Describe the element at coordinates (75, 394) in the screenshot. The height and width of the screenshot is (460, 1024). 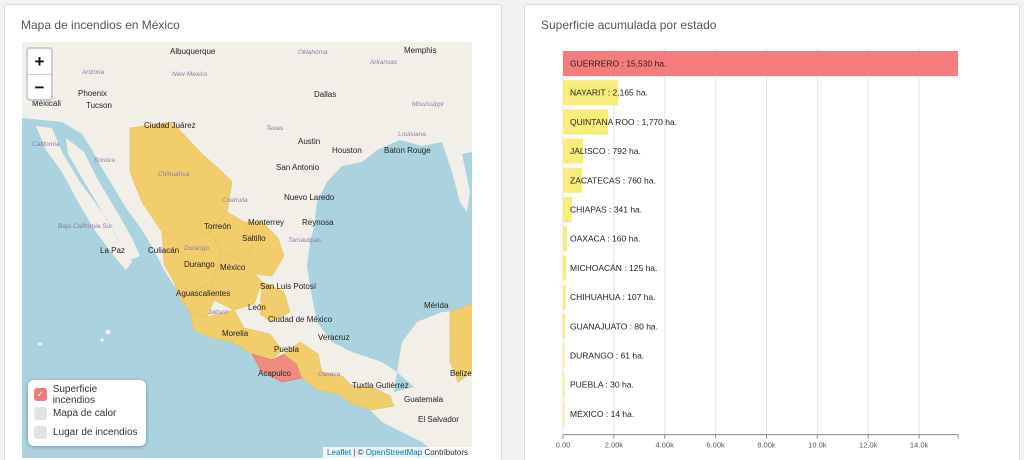
I see `layer-label: Superficie incendios` at that location.